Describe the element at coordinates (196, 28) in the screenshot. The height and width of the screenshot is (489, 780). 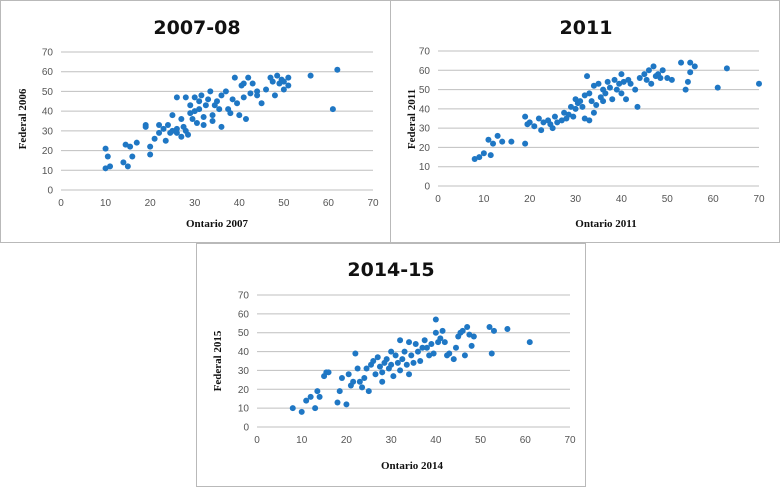
I see `chart-title: 2007-08` at that location.